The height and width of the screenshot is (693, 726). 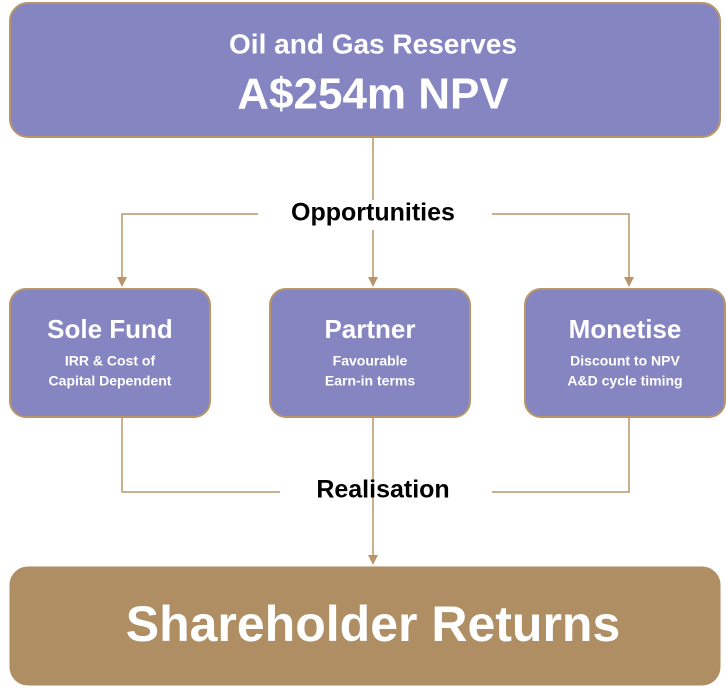 What do you see at coordinates (382, 490) in the screenshot?
I see `lower-label: Realisation` at bounding box center [382, 490].